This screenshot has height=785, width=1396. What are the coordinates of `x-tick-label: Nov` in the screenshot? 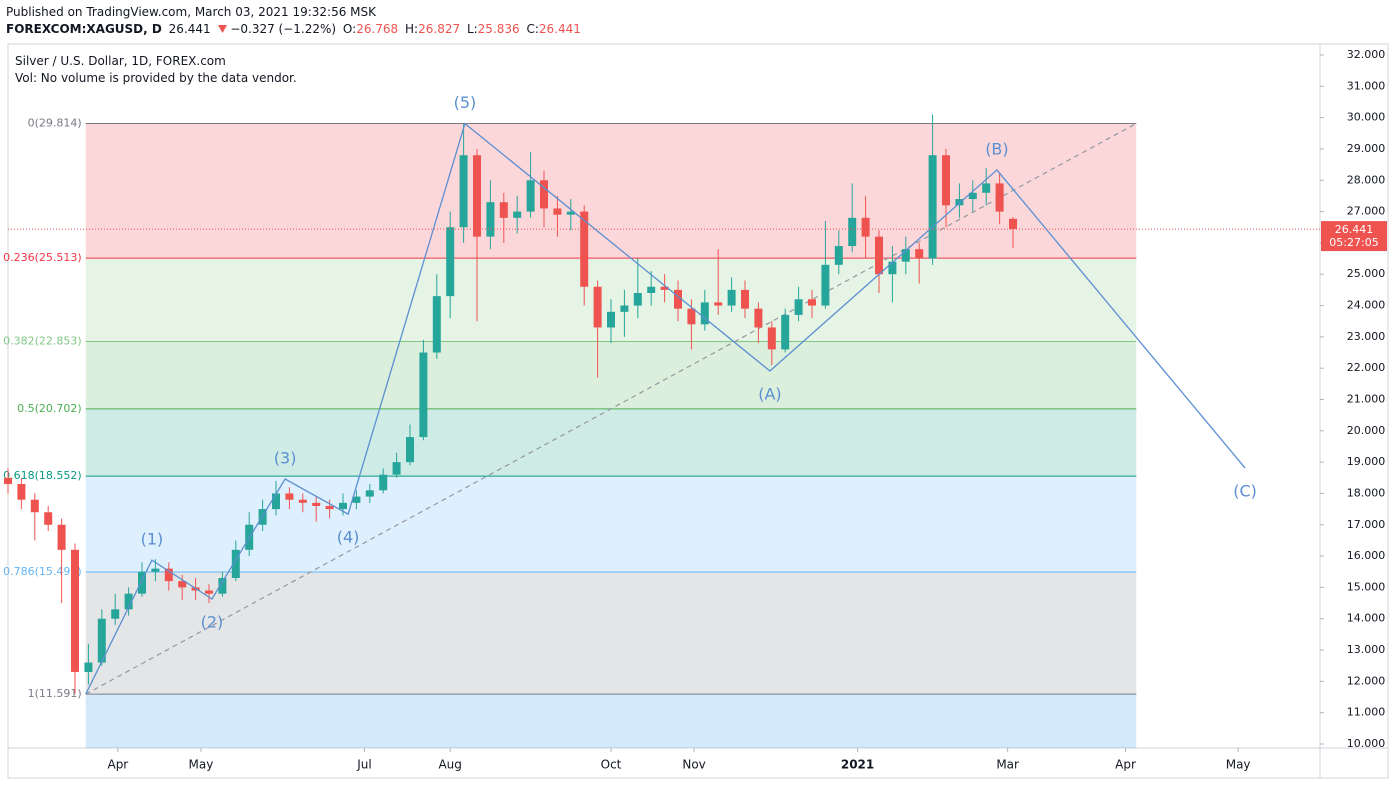 It's located at (693, 765).